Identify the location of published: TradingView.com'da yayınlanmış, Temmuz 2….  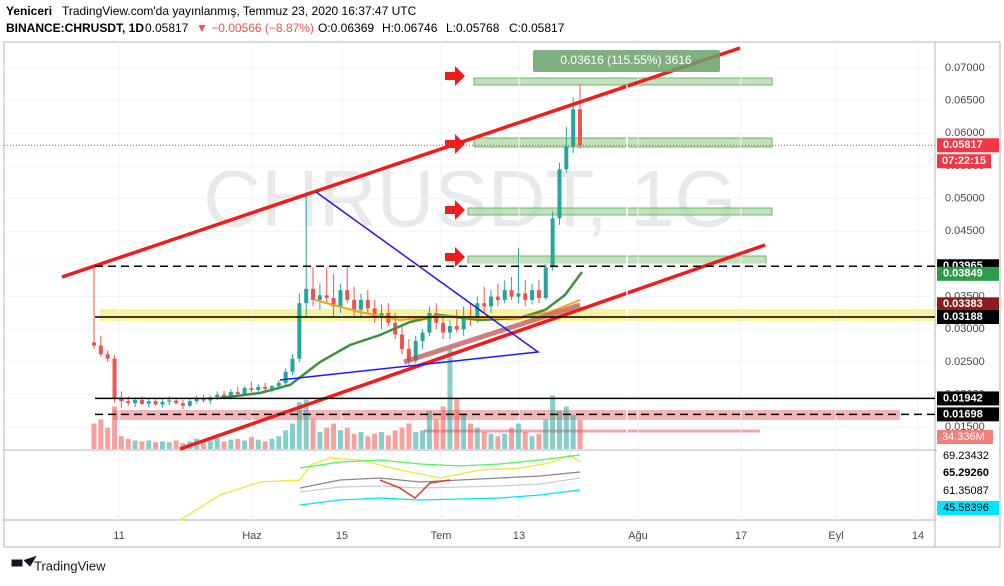
(239, 11).